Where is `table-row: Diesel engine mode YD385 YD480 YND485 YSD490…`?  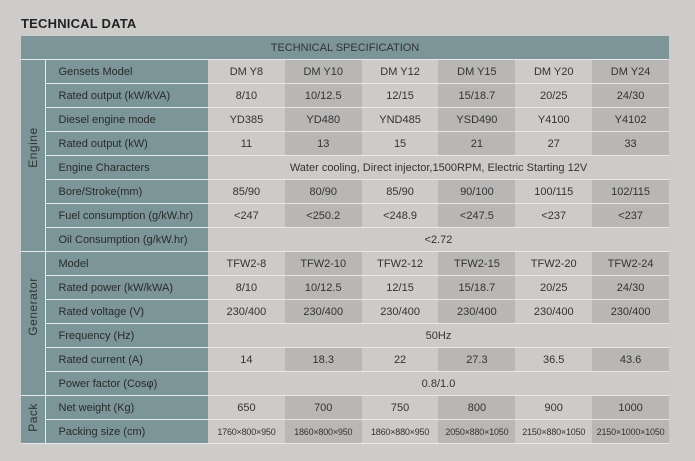 table-row: Diesel engine mode YD385 YD480 YND485 YSD490… is located at coordinates (345, 119).